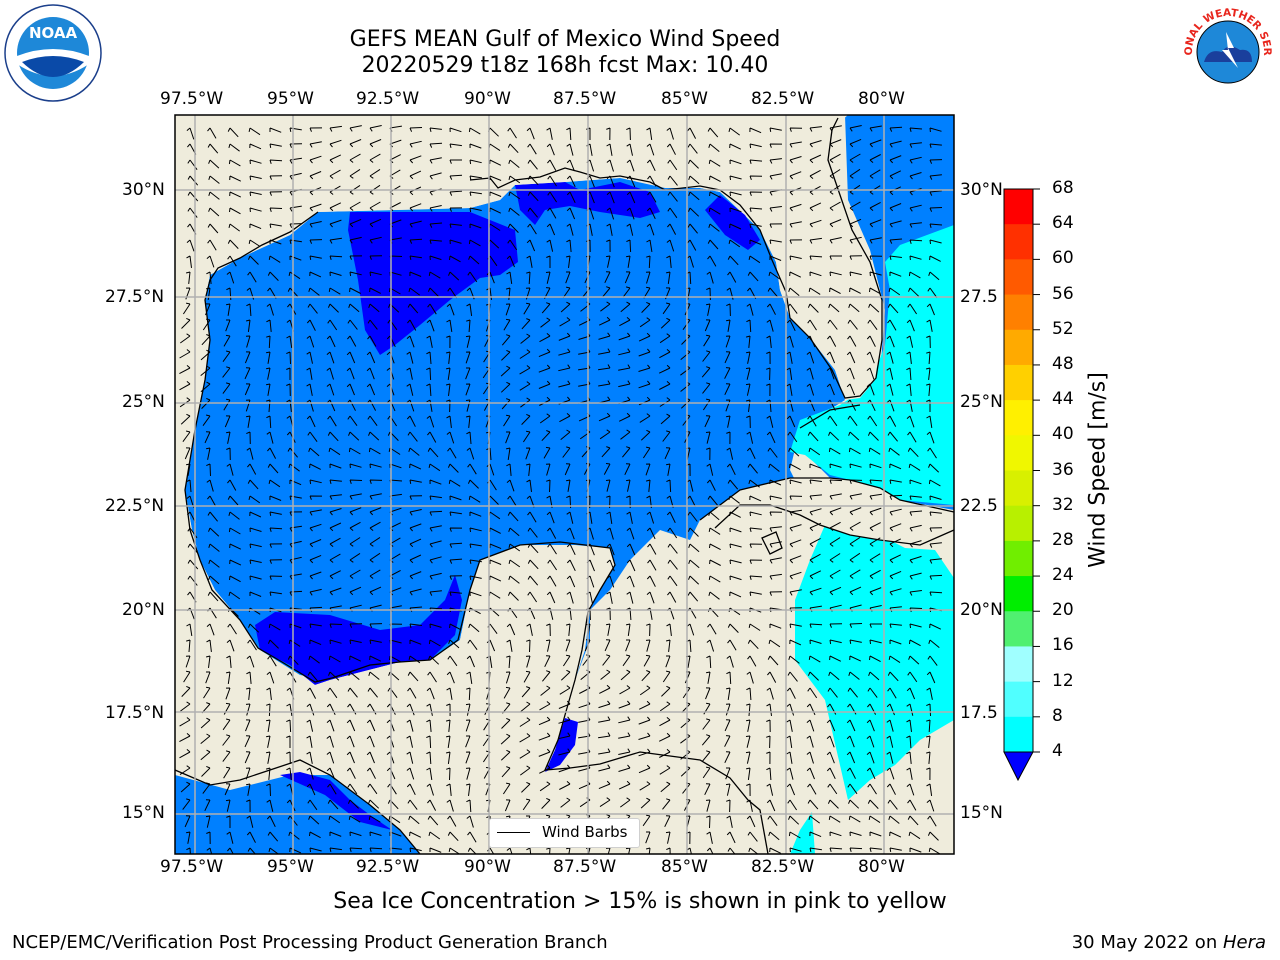 The height and width of the screenshot is (960, 1280). What do you see at coordinates (143, 402) in the screenshot?
I see `lat-label-left-2: 25°N` at bounding box center [143, 402].